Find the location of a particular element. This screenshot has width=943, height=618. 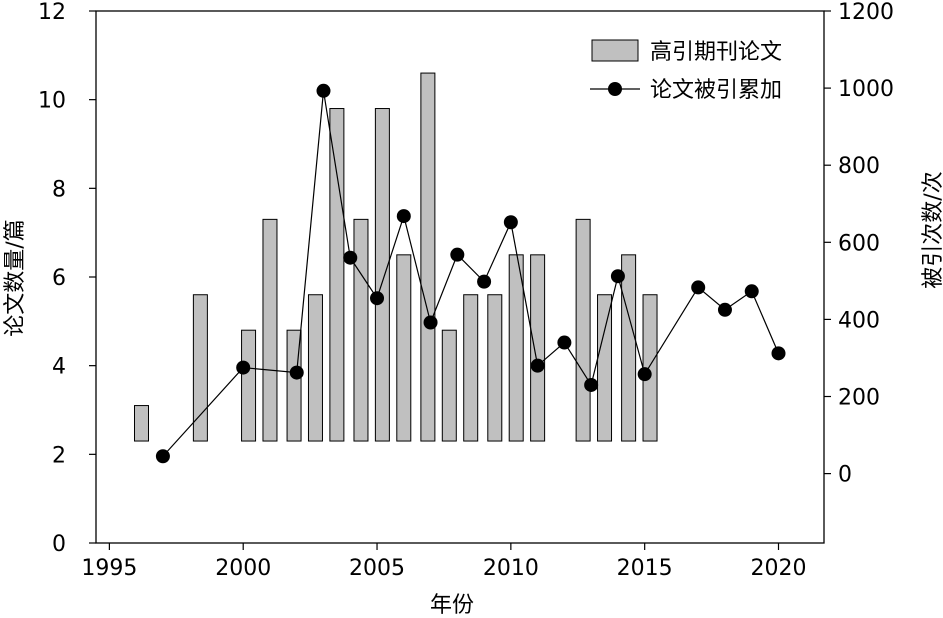

y-left-tick-label-4: 8 is located at coordinates (59, 189).